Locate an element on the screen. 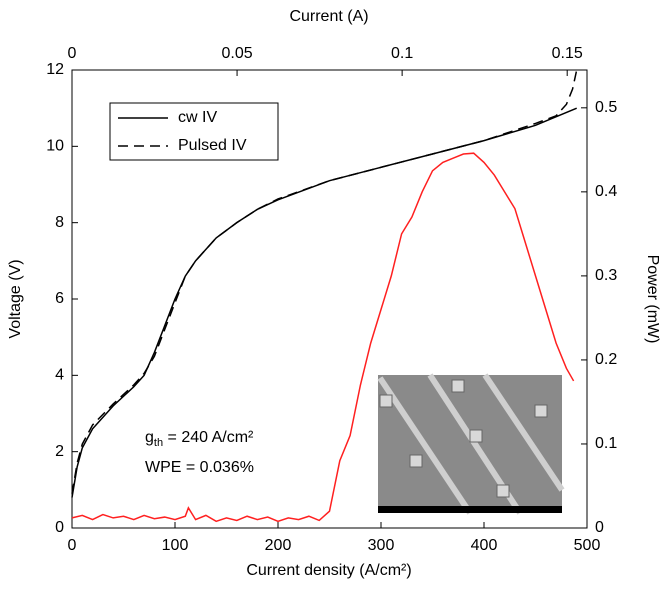  annotation-symbol: g is located at coordinates (149, 437).